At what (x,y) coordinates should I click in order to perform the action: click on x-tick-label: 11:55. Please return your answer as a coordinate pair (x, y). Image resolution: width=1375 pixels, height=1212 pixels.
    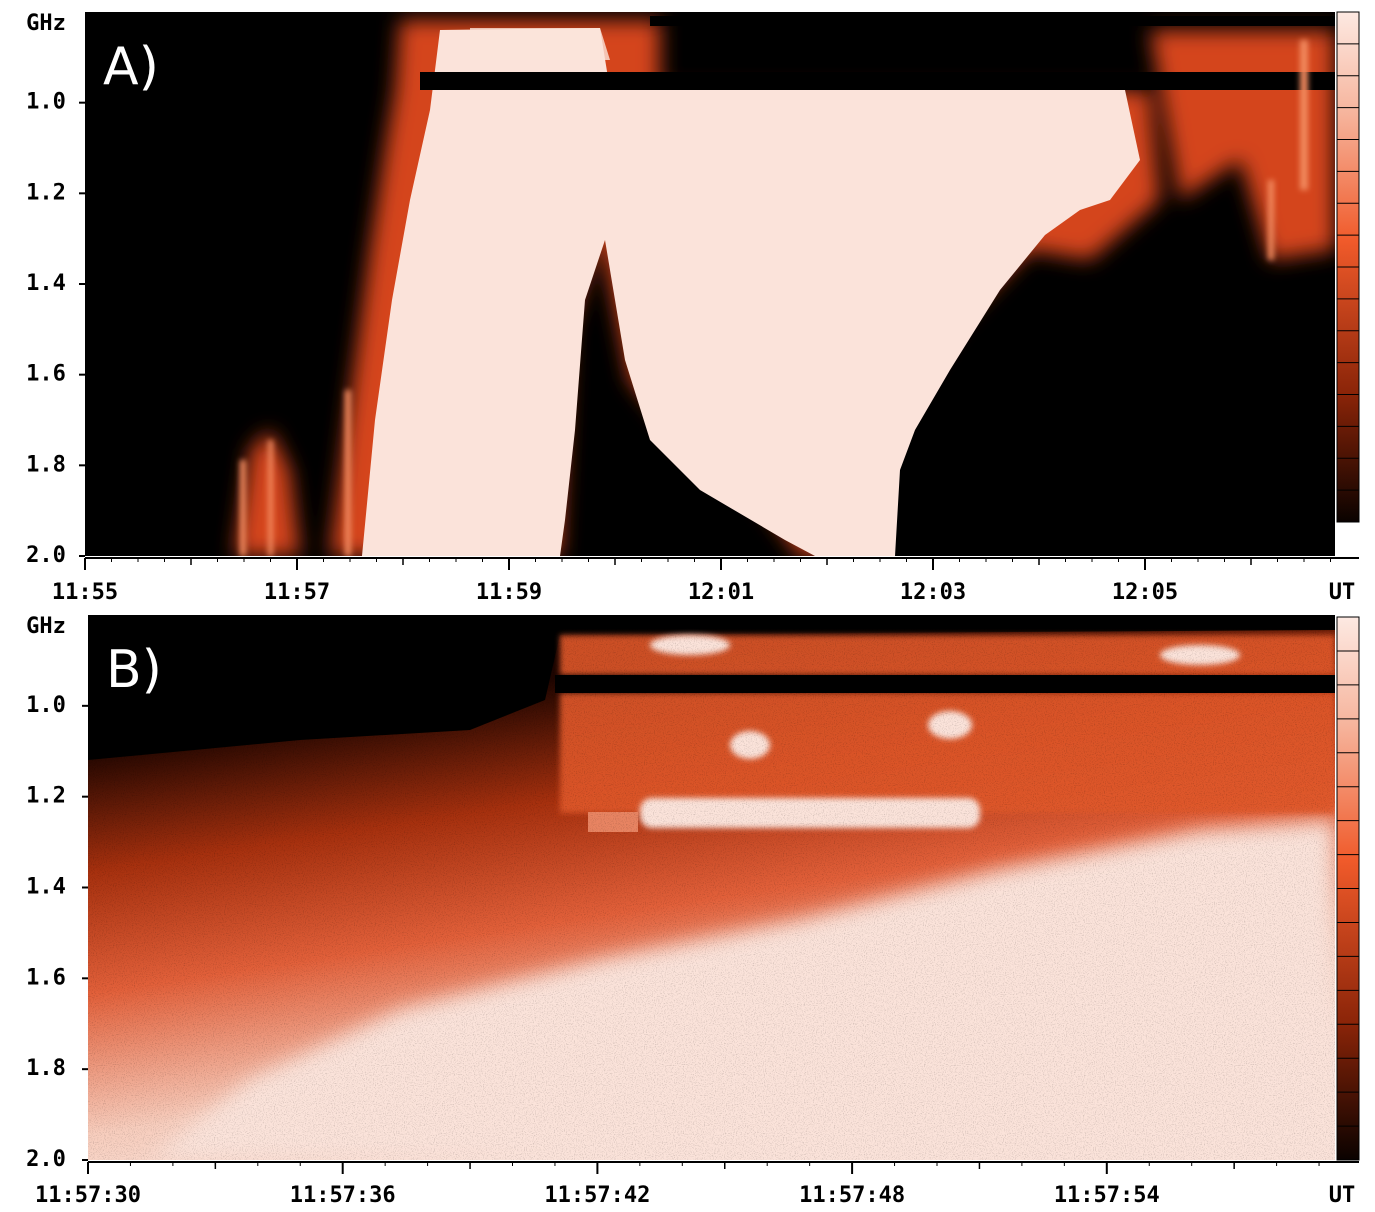
    Looking at the image, I should click on (85, 592).